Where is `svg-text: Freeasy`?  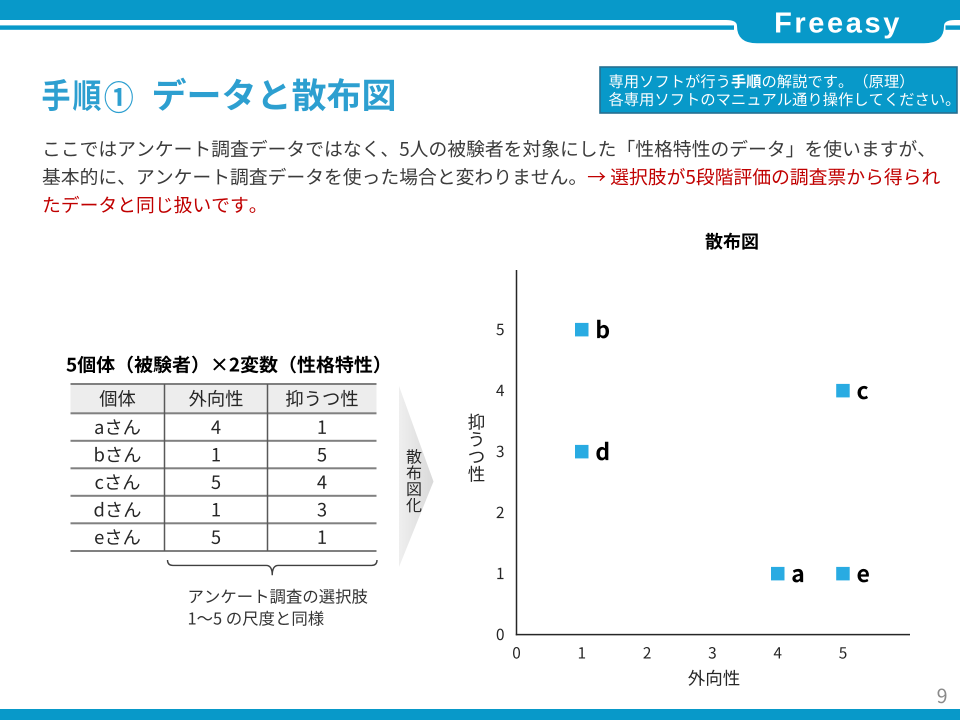 svg-text: Freeasy is located at coordinates (838, 24).